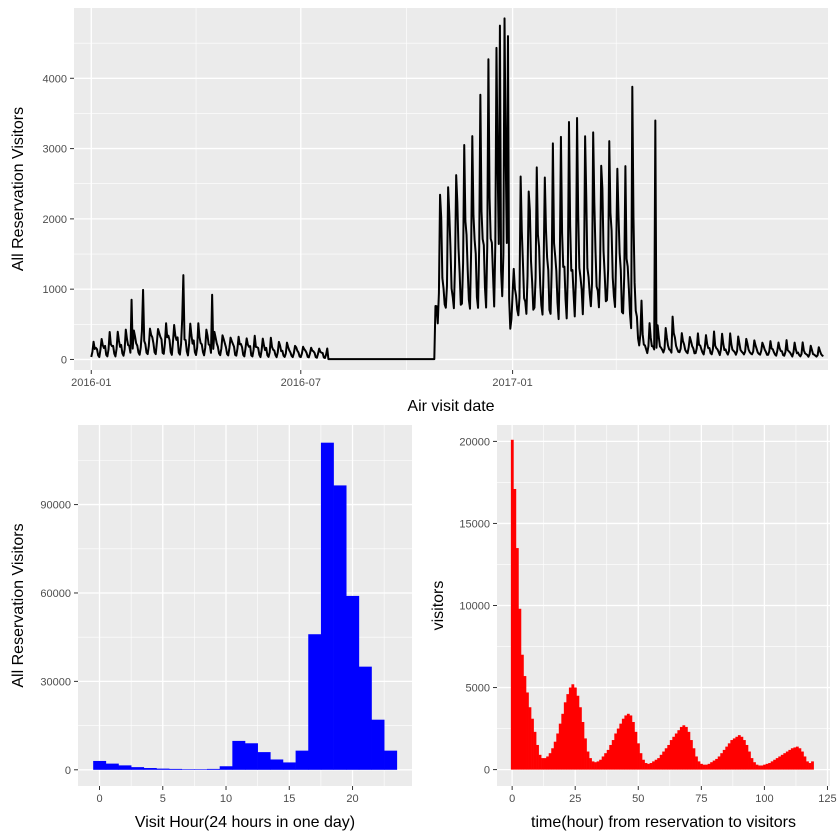 This screenshot has height=840, width=840. I want to click on x-tick-label: 50, so click(638, 799).